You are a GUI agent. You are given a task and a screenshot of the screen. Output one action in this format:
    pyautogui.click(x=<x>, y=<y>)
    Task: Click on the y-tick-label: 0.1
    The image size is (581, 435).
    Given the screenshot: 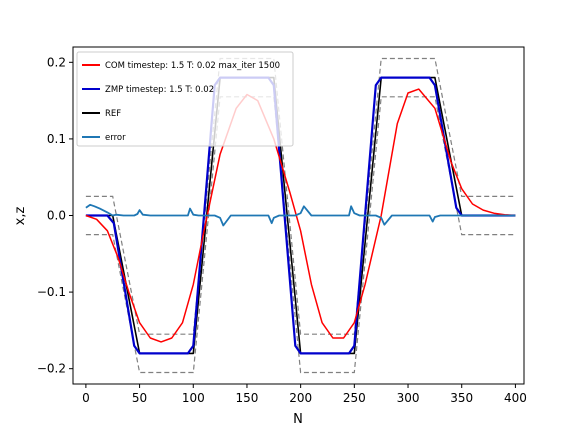 What is the action you would take?
    pyautogui.click(x=56, y=139)
    